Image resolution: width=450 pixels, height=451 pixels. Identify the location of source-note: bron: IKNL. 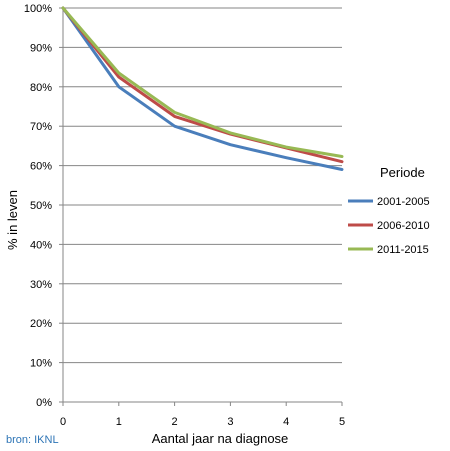
(32, 440).